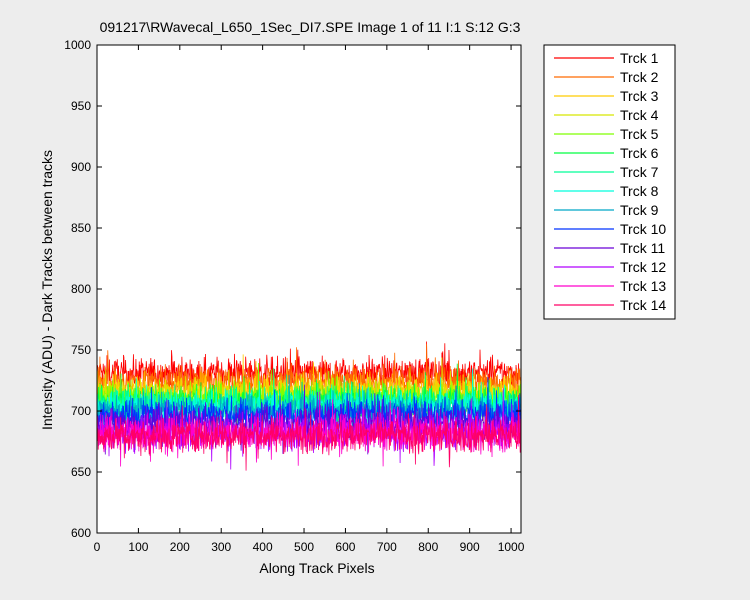  I want to click on x-tick-label: 900, so click(470, 547).